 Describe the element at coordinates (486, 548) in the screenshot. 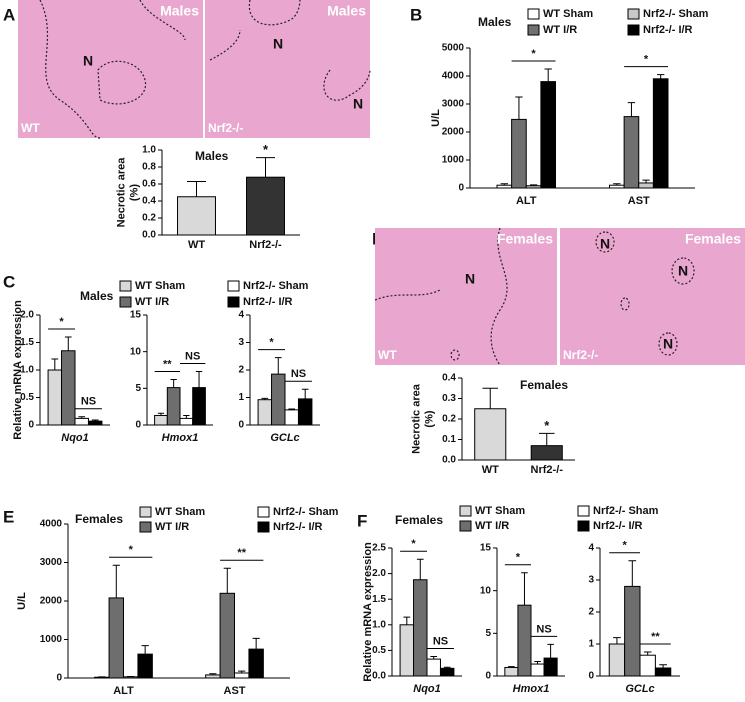

I see `y-tick-label: 15` at that location.